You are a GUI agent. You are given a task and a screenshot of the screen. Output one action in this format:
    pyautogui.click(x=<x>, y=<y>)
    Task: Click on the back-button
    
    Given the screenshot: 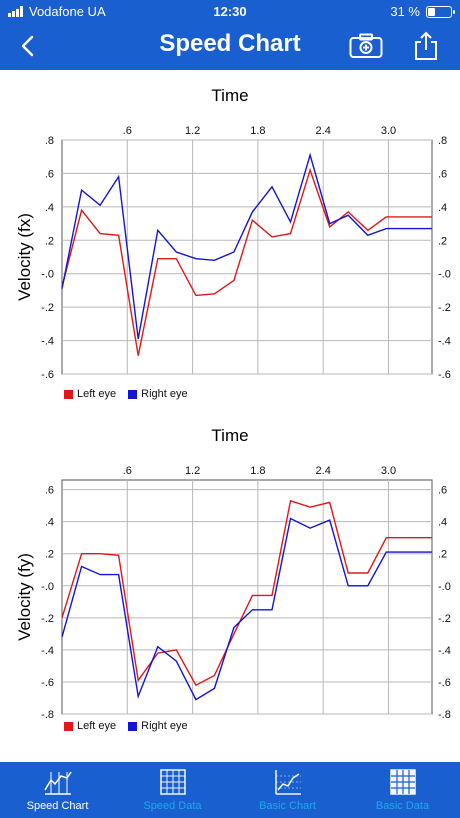 What is the action you would take?
    pyautogui.click(x=28, y=46)
    